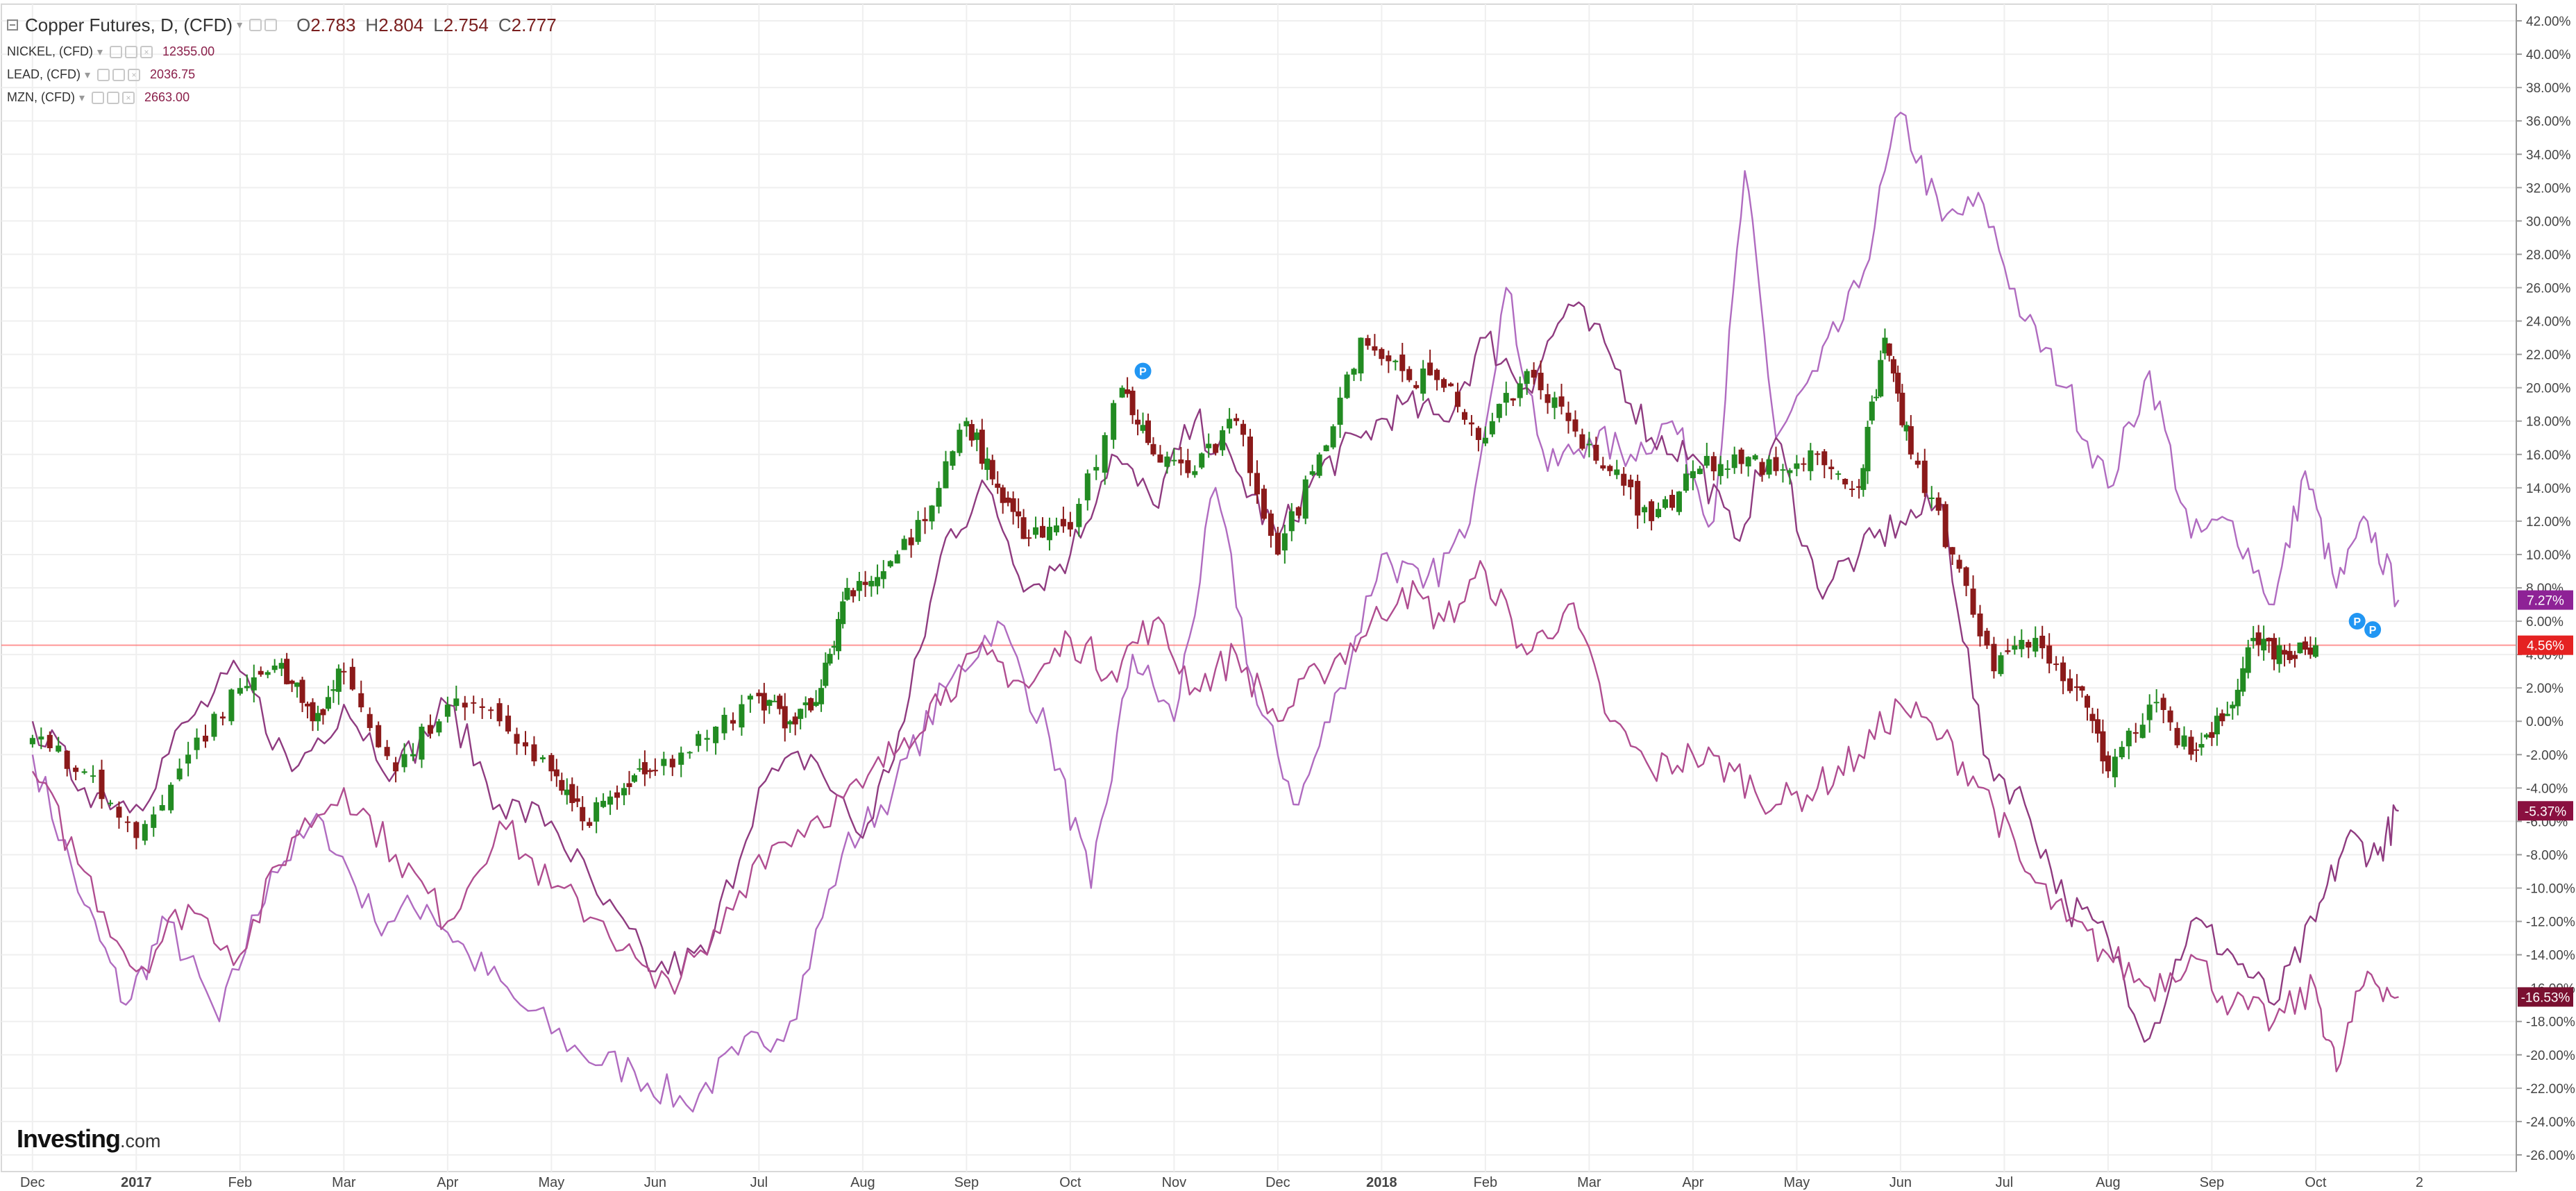 Image resolution: width=2576 pixels, height=1191 pixels. I want to click on x-tick-label: Feb, so click(1485, 1182).